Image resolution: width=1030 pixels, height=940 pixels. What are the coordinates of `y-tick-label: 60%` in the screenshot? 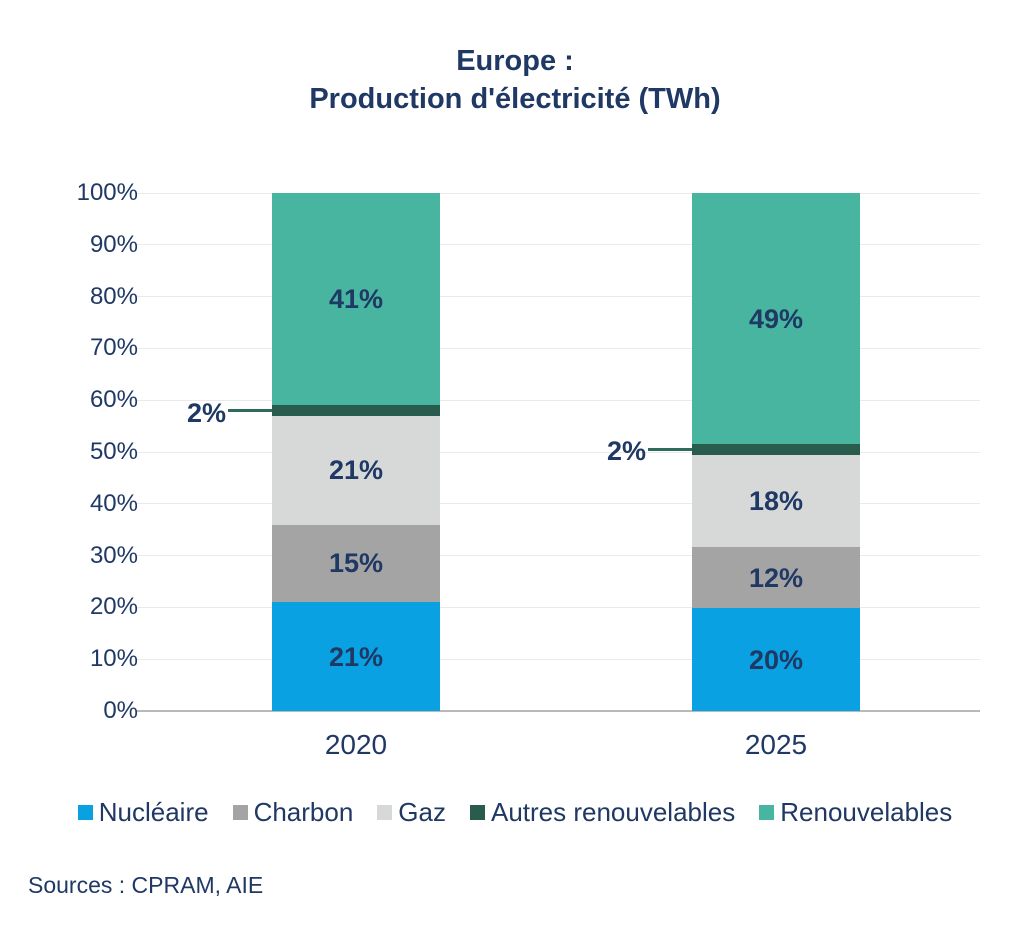 It's located at (113, 400).